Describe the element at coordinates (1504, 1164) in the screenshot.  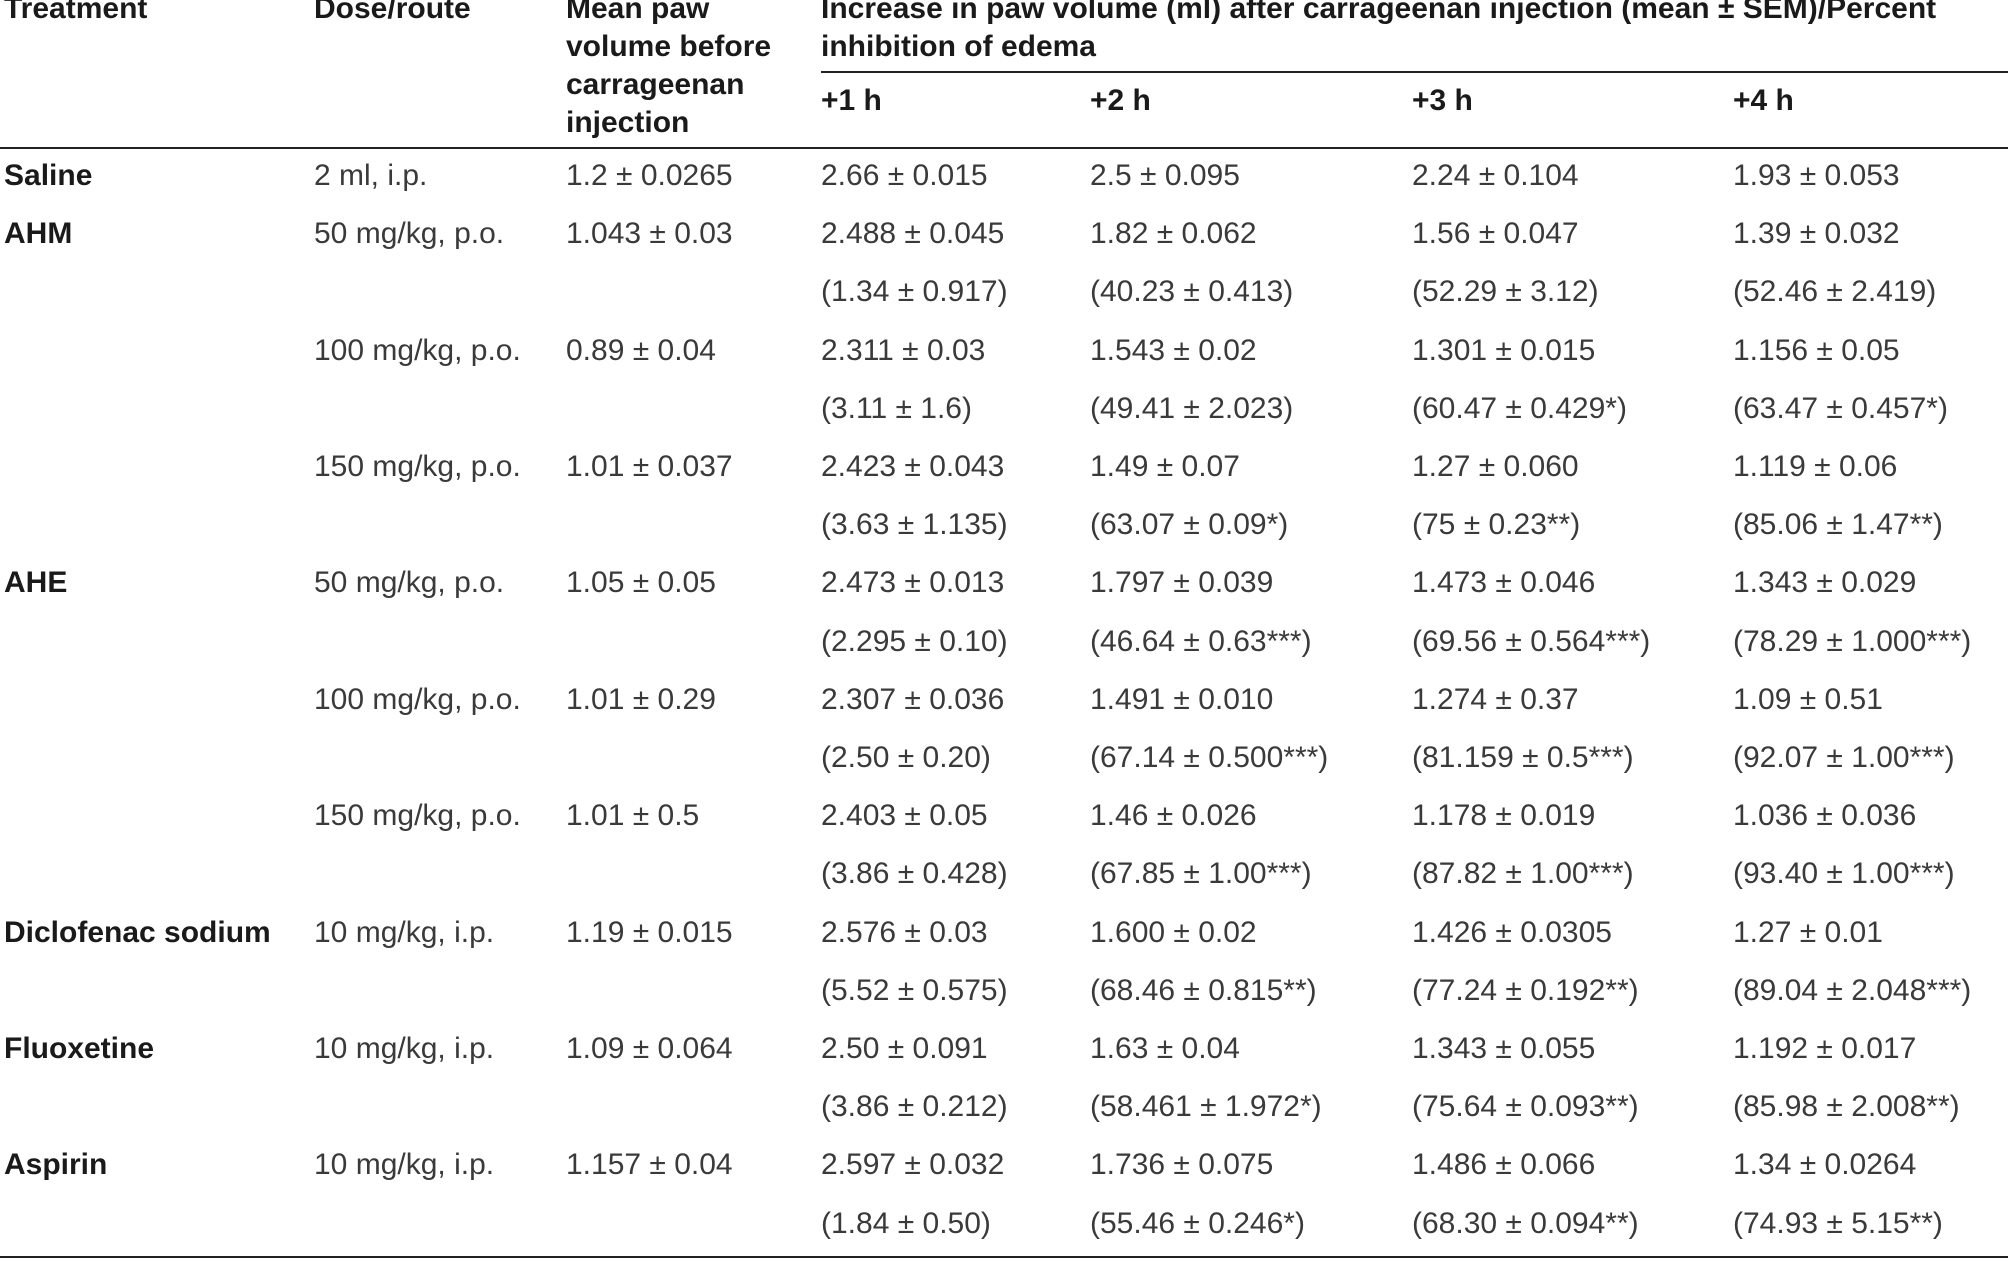
I see `cell-3h: 1.486 ± 0.066` at that location.